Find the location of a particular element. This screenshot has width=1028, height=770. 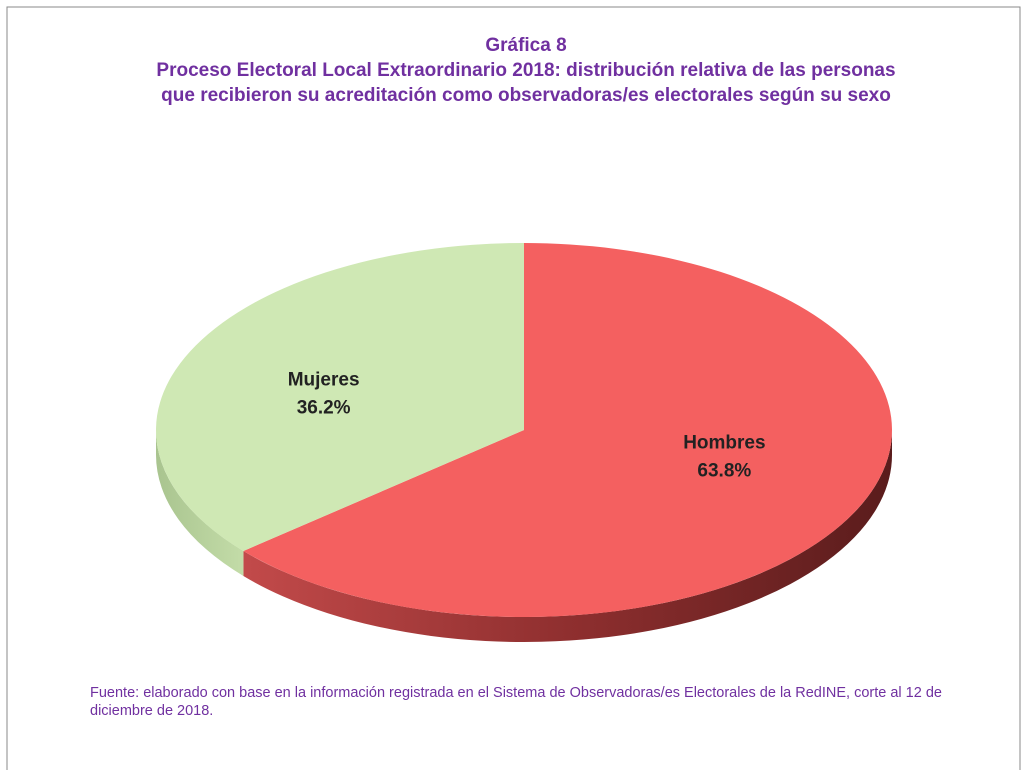

slice-label-value: 36.2% is located at coordinates (324, 408).